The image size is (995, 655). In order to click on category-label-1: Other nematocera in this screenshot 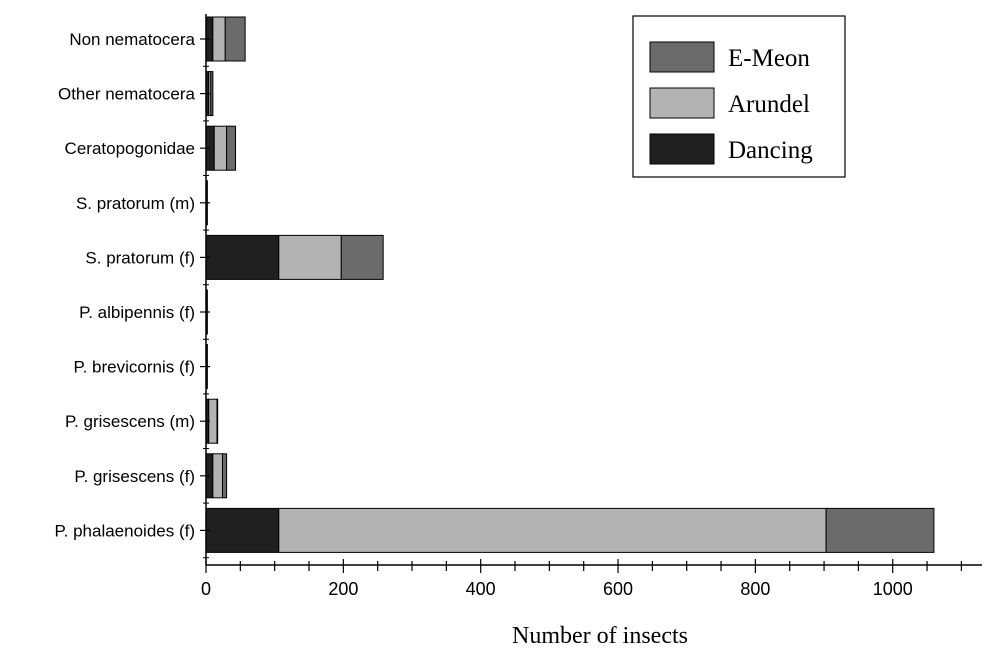, I will do `click(127, 94)`.